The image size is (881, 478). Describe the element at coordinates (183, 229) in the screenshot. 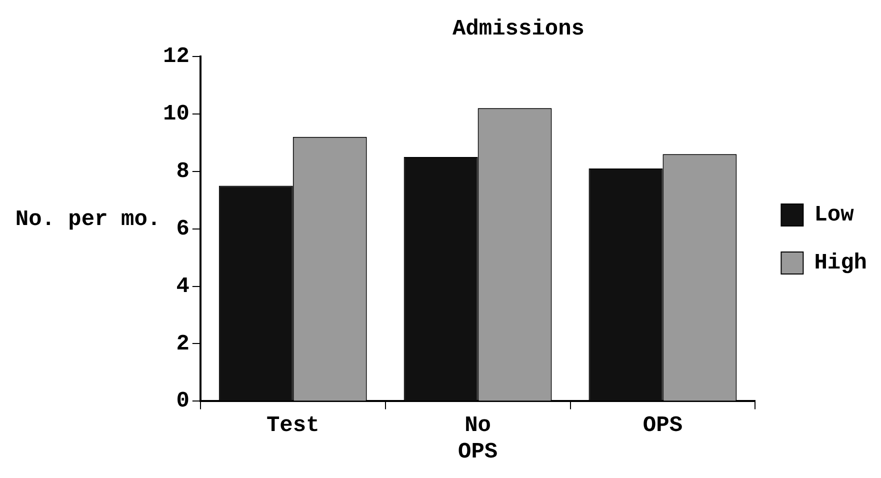

I see `y-tick-label: 6` at that location.